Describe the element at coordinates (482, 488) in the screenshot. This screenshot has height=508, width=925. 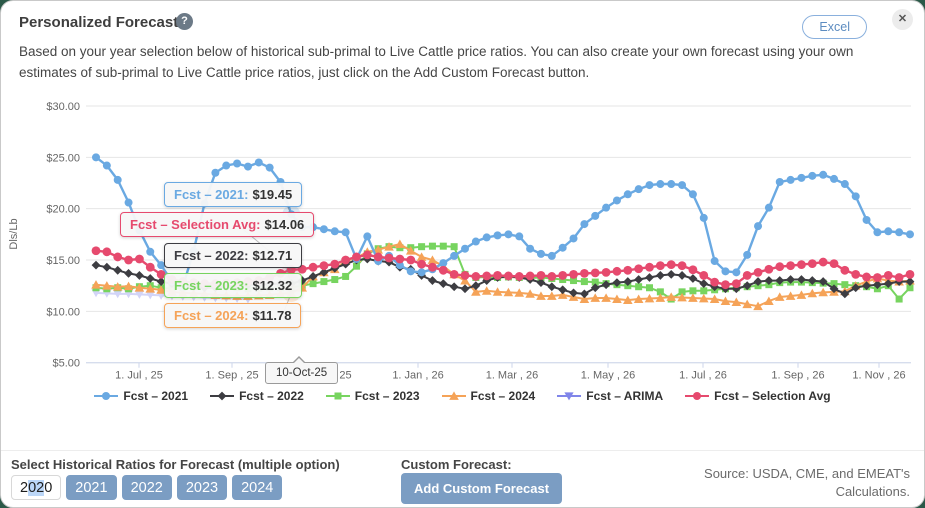
I see `add-custom-forecast-button: Add Custom Forecast` at that location.